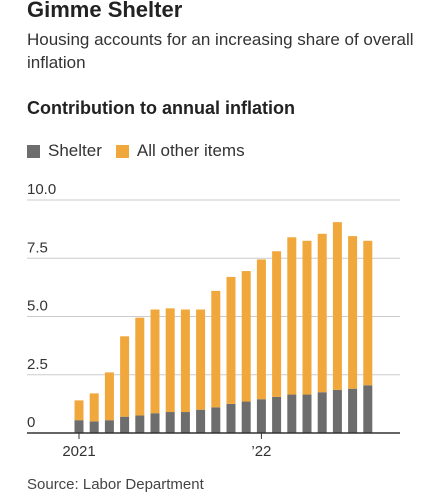 The image size is (433, 500). Describe the element at coordinates (41, 189) in the screenshot. I see `y-tick-label: 10.0` at that location.